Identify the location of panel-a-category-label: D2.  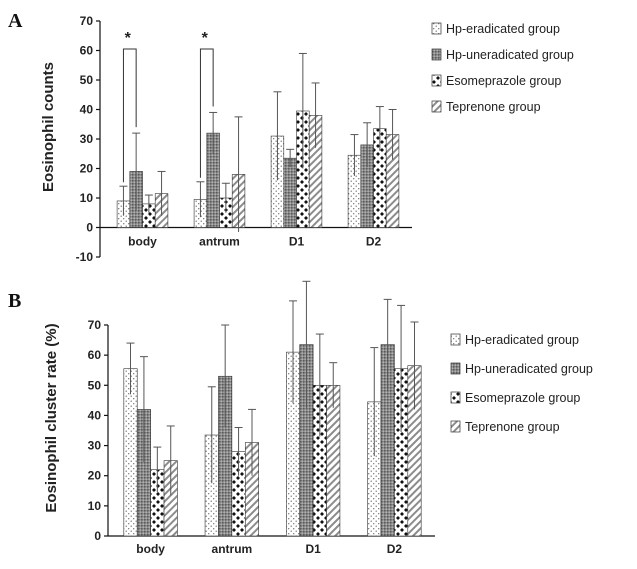
(374, 242).